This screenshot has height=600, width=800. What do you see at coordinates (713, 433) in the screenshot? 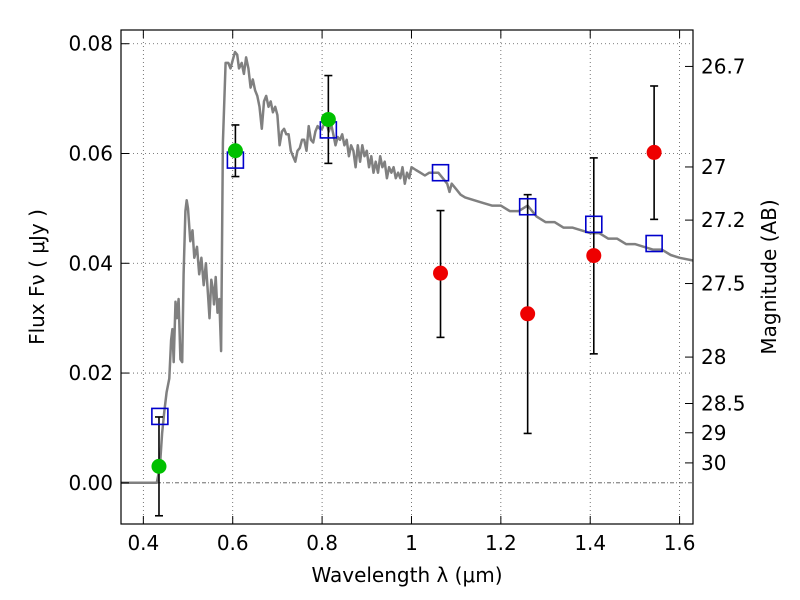
I see `y-right-tick-label: 29` at bounding box center [713, 433].